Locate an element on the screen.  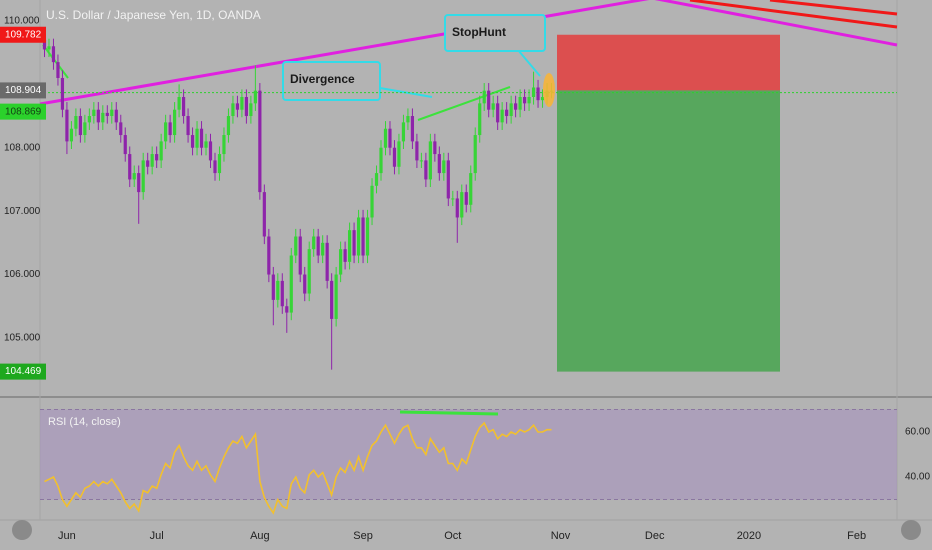
price-label: 108.869 is located at coordinates (23, 111).